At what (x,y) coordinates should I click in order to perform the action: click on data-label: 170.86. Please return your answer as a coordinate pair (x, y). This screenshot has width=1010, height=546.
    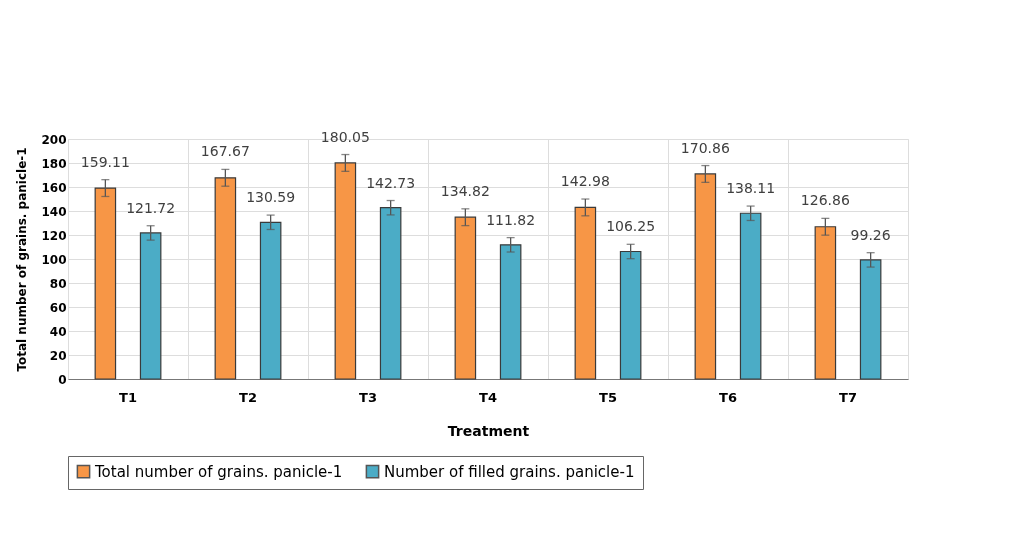
    Looking at the image, I should click on (705, 147).